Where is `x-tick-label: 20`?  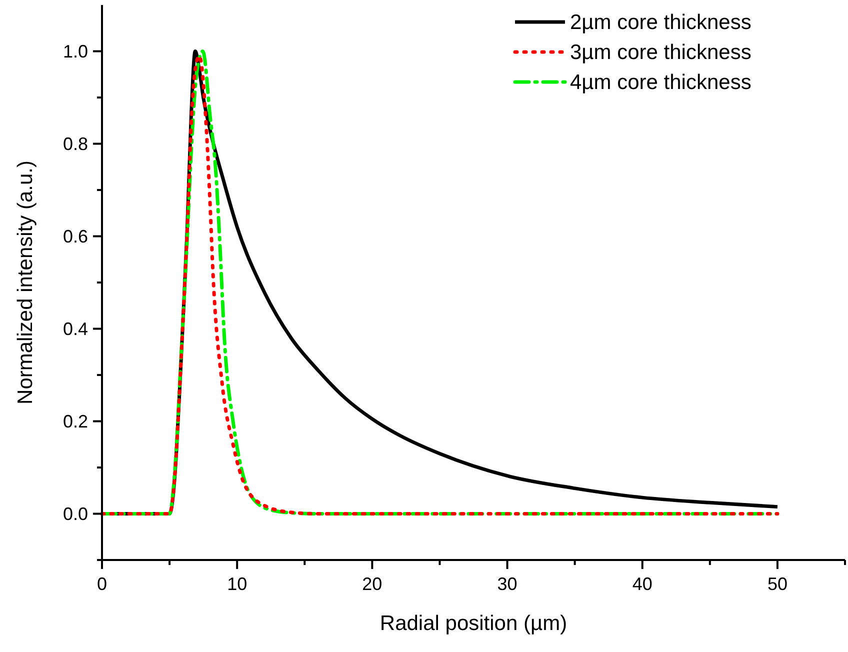
x-tick-label: 20 is located at coordinates (372, 584).